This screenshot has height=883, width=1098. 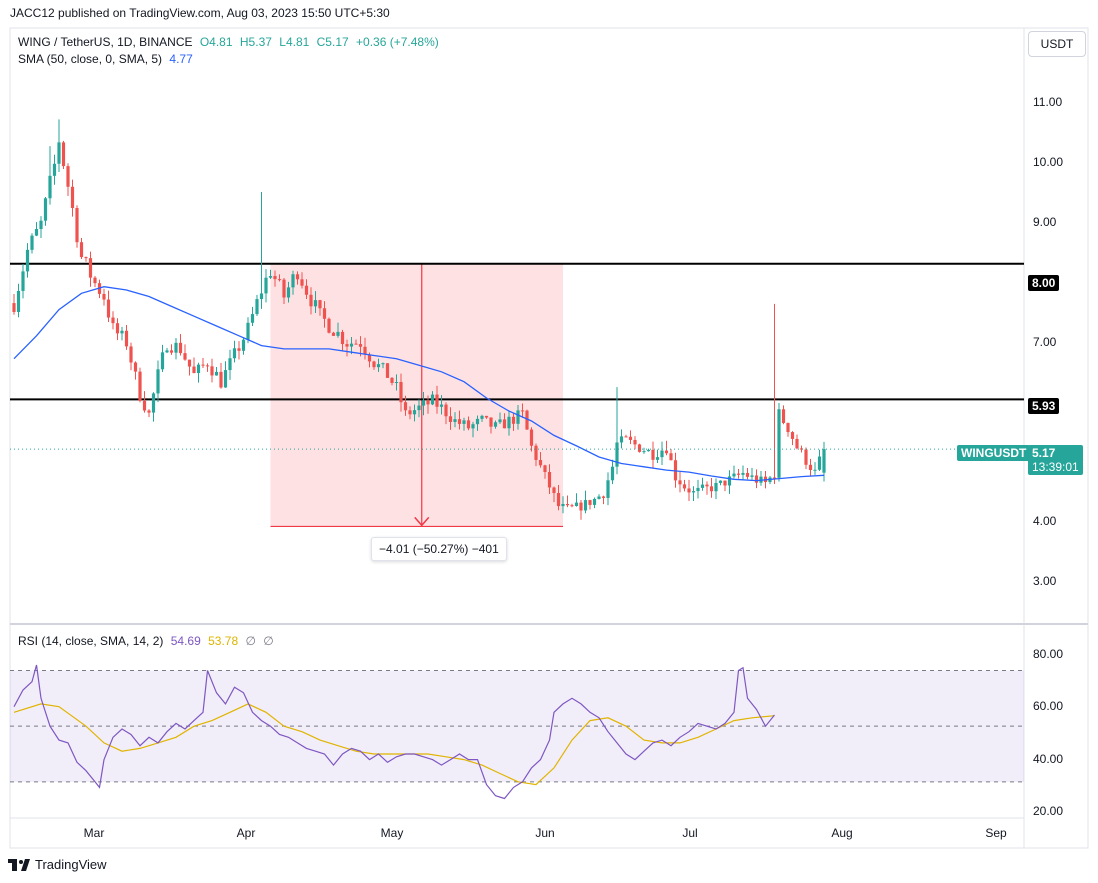 I want to click on symbol-title: WING / TetherUS, 1D, BINANCE, so click(x=105, y=42).